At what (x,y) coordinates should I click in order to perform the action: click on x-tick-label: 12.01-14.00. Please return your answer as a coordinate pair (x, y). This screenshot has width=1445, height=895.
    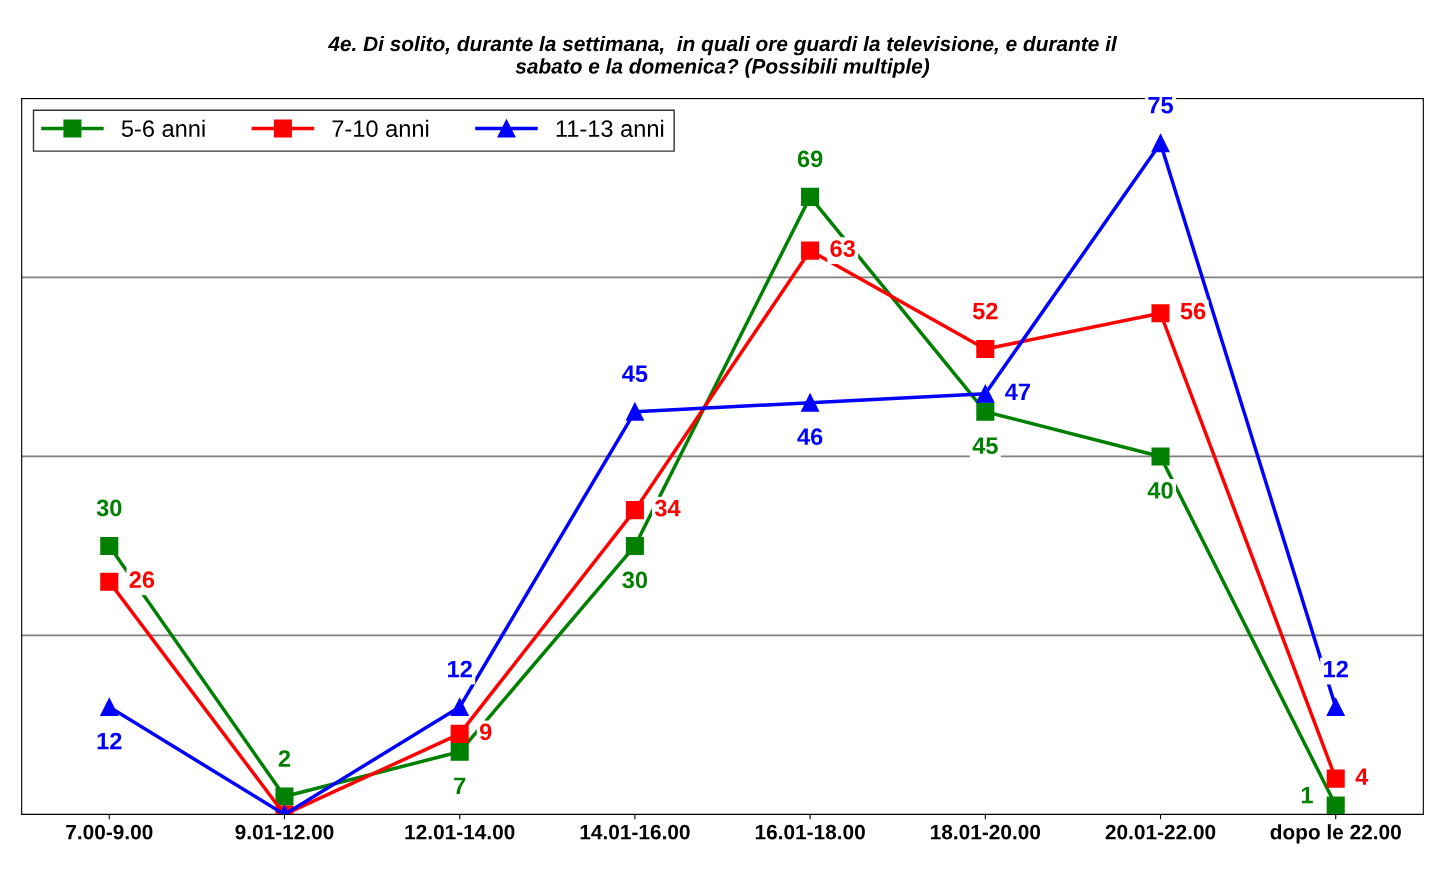
    Looking at the image, I should click on (460, 832).